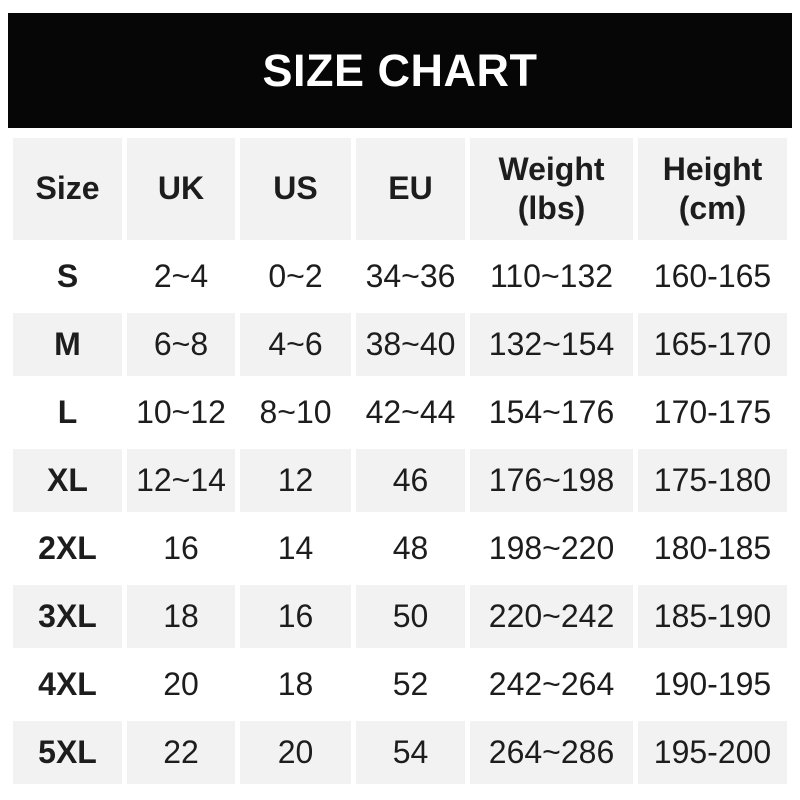 The image size is (800, 800). I want to click on page-title: SIZE CHART, so click(400, 70).